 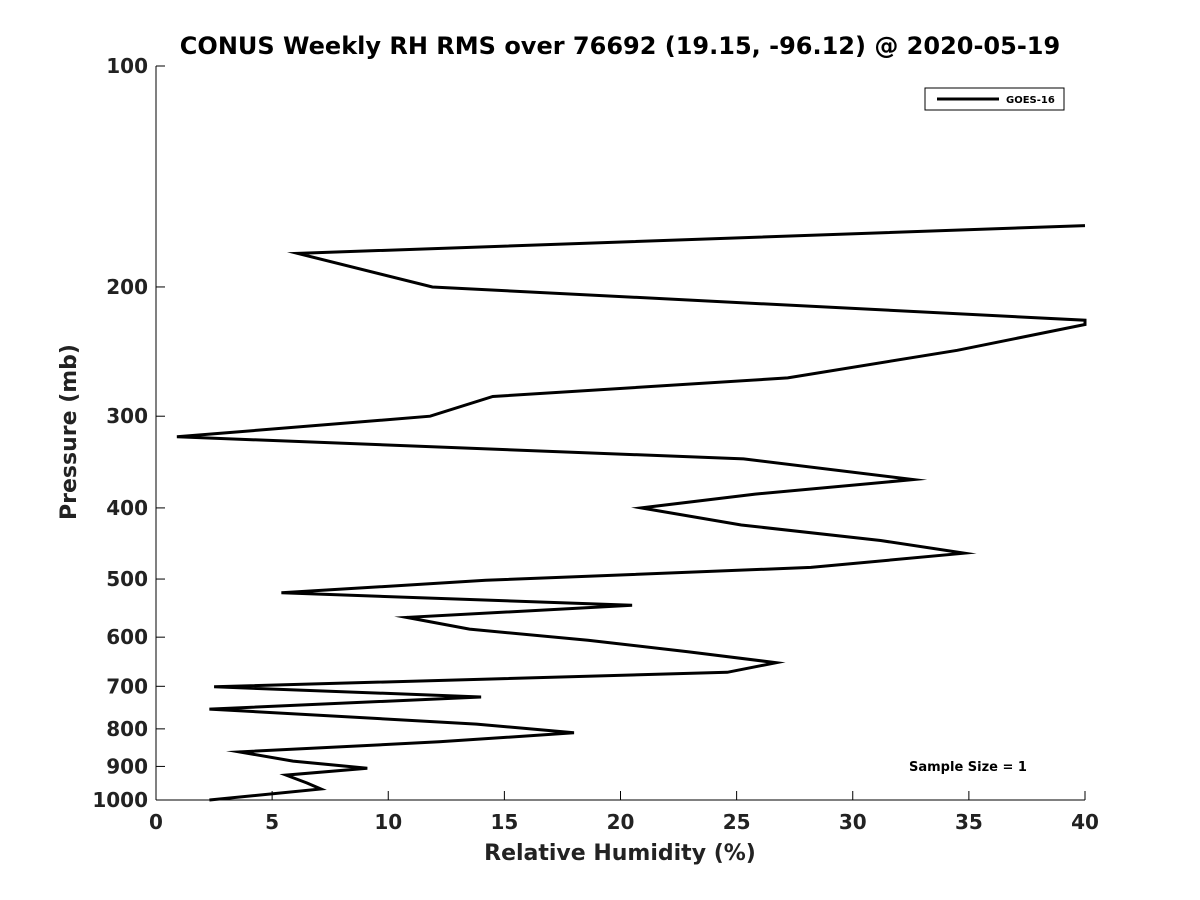 What do you see at coordinates (127, 686) in the screenshot?
I see `y-tick-label: 700` at bounding box center [127, 686].